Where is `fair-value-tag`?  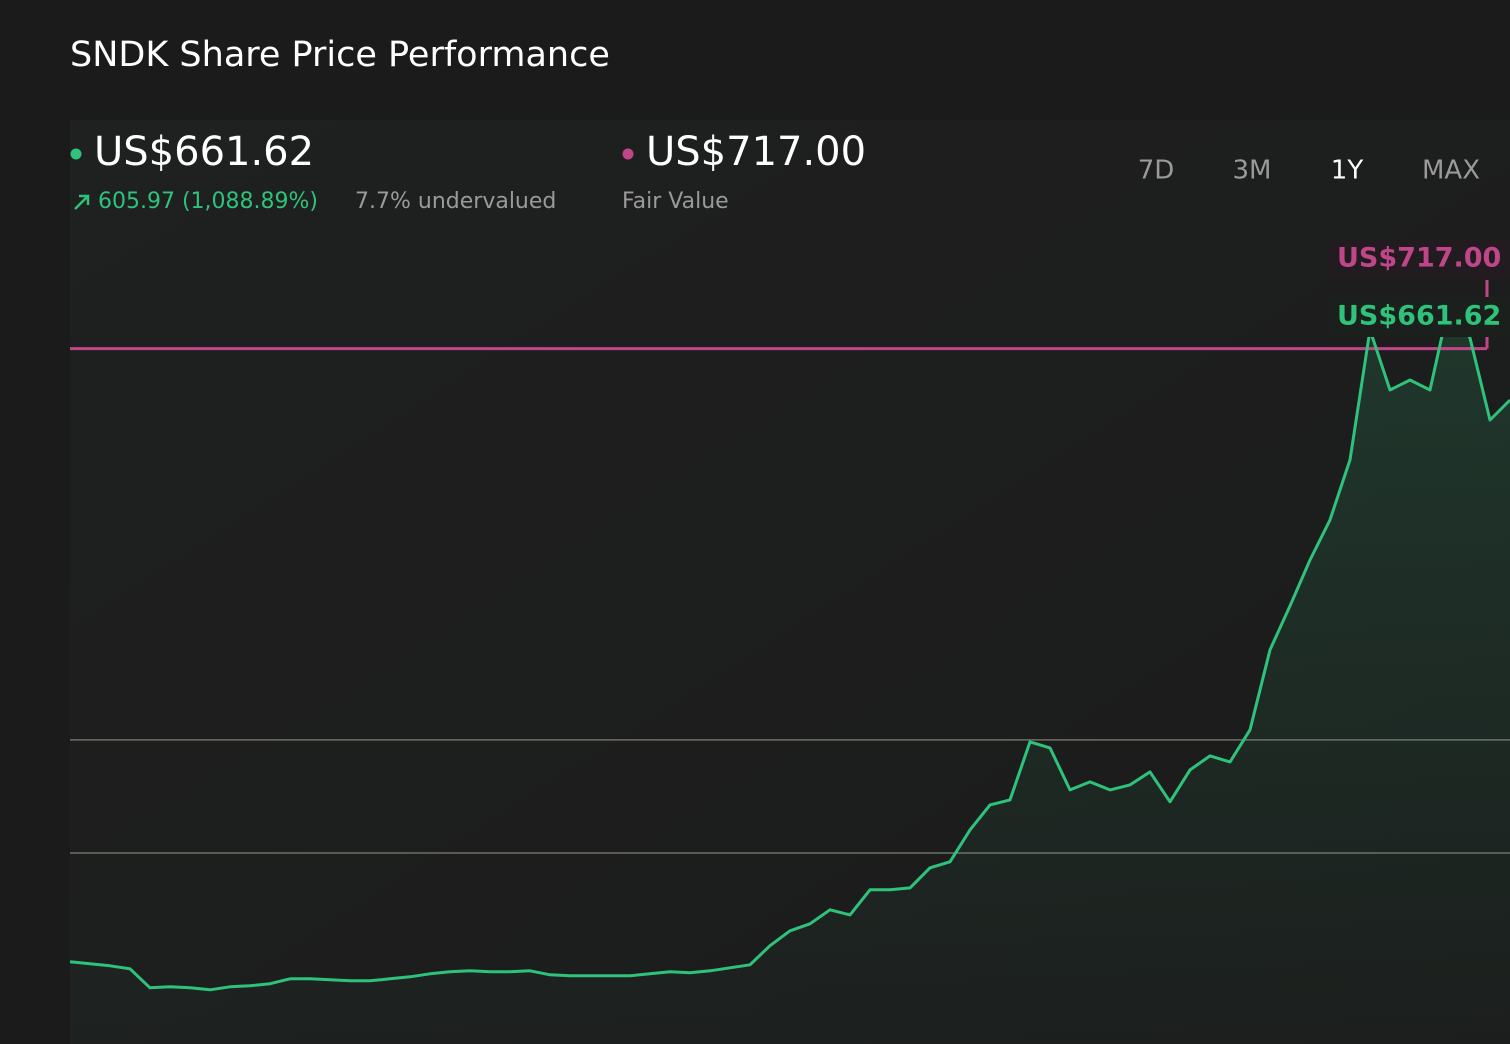 fair-value-tag is located at coordinates (1418, 259).